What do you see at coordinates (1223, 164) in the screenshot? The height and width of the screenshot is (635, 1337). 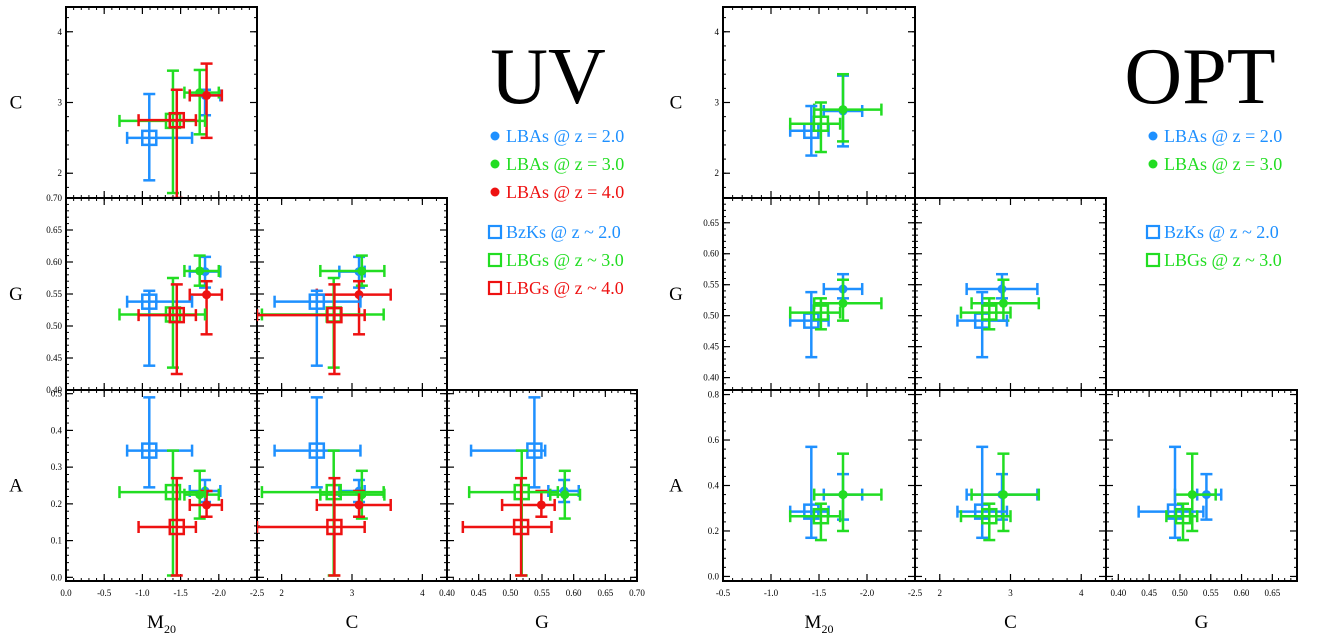 I see `legend-label: LBAs @ z = 3.0` at bounding box center [1223, 164].